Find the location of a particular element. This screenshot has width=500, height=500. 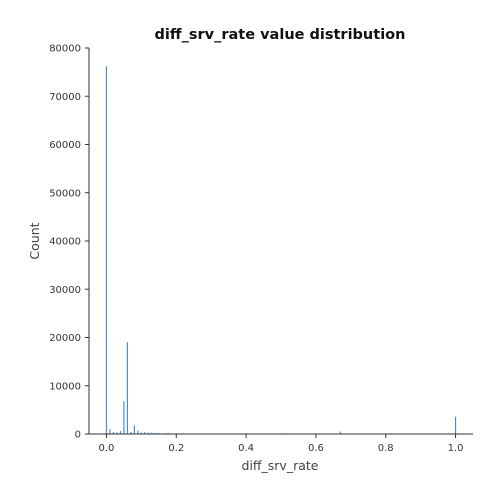

y-tick-label: 60000 is located at coordinates (65, 145).